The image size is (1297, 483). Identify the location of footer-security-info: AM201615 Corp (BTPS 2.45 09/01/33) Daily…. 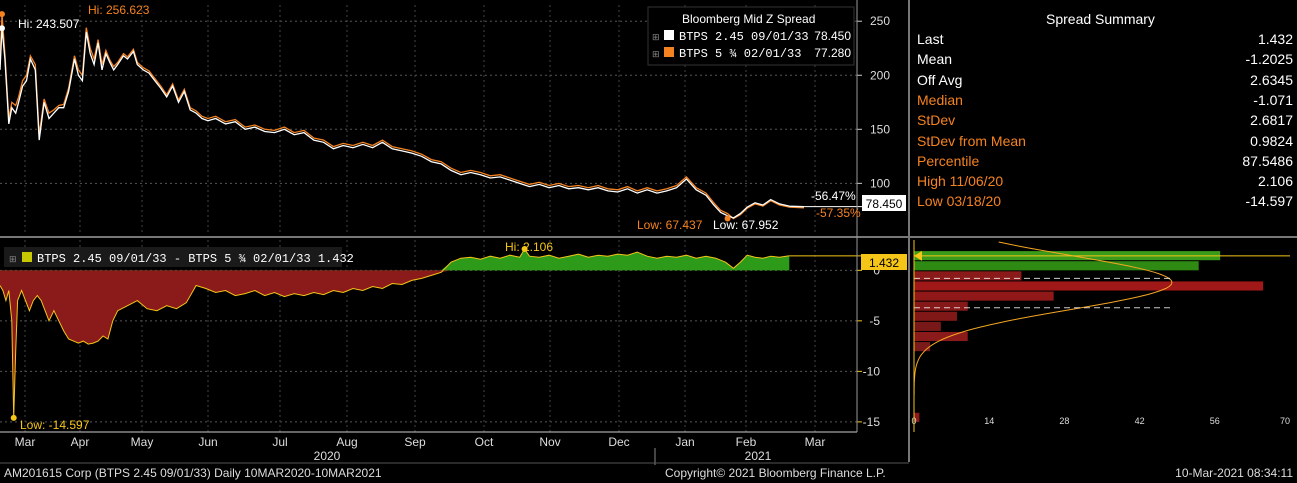
(193, 473).